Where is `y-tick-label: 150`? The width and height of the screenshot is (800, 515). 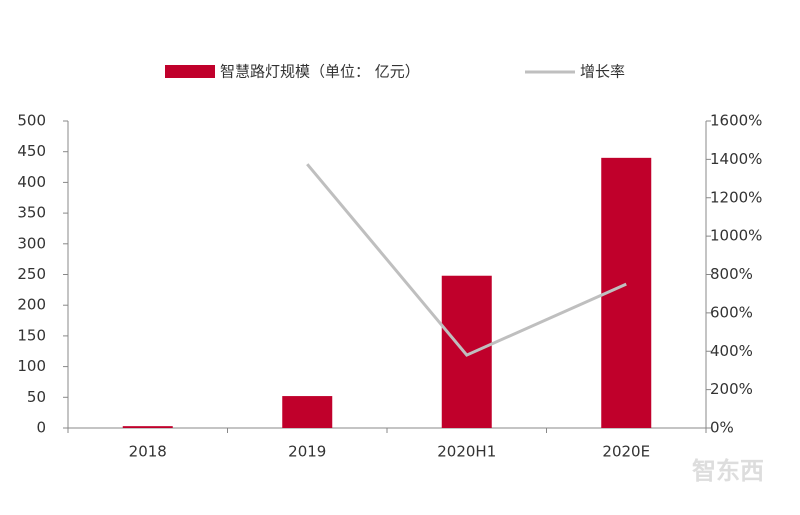 y-tick-label: 150 is located at coordinates (31, 335).